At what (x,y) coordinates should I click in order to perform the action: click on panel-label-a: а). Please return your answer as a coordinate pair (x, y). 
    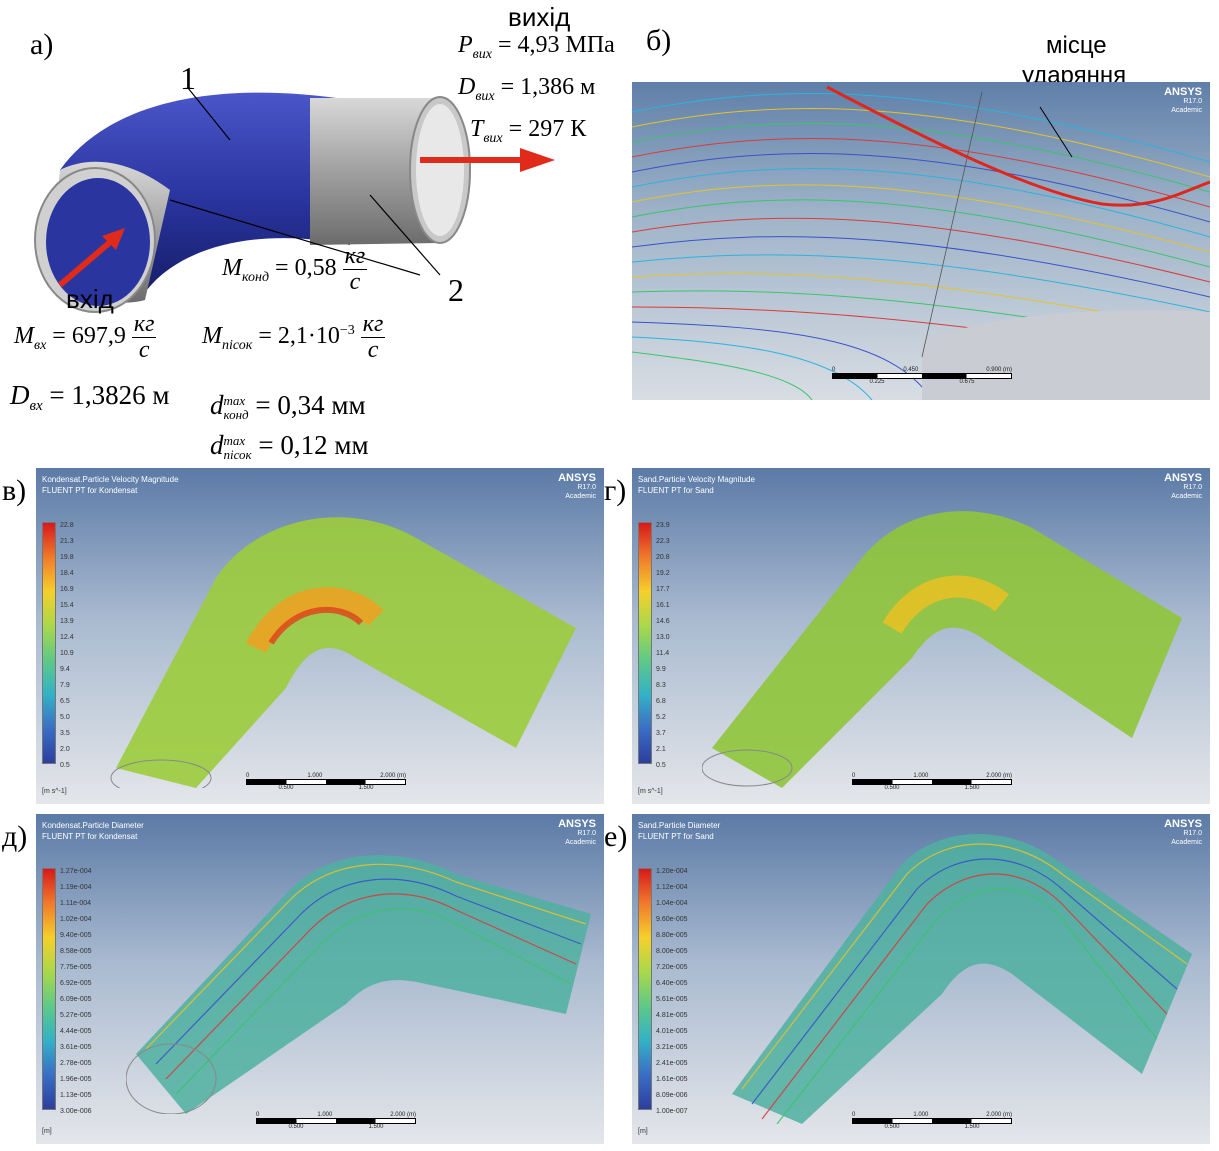
    Looking at the image, I should click on (42, 44).